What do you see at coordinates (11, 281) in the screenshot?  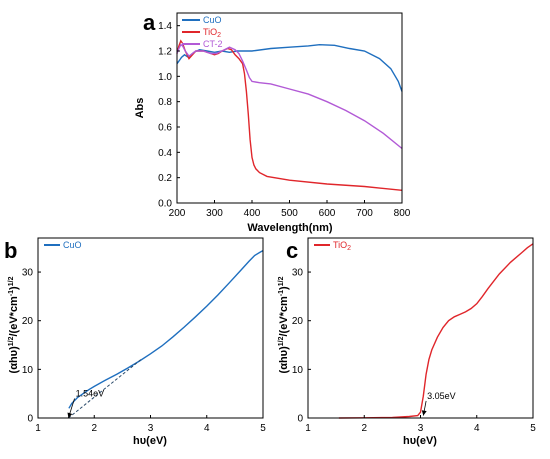 I see `panel-b-y-label-sup3: 1/2` at bounding box center [11, 281].